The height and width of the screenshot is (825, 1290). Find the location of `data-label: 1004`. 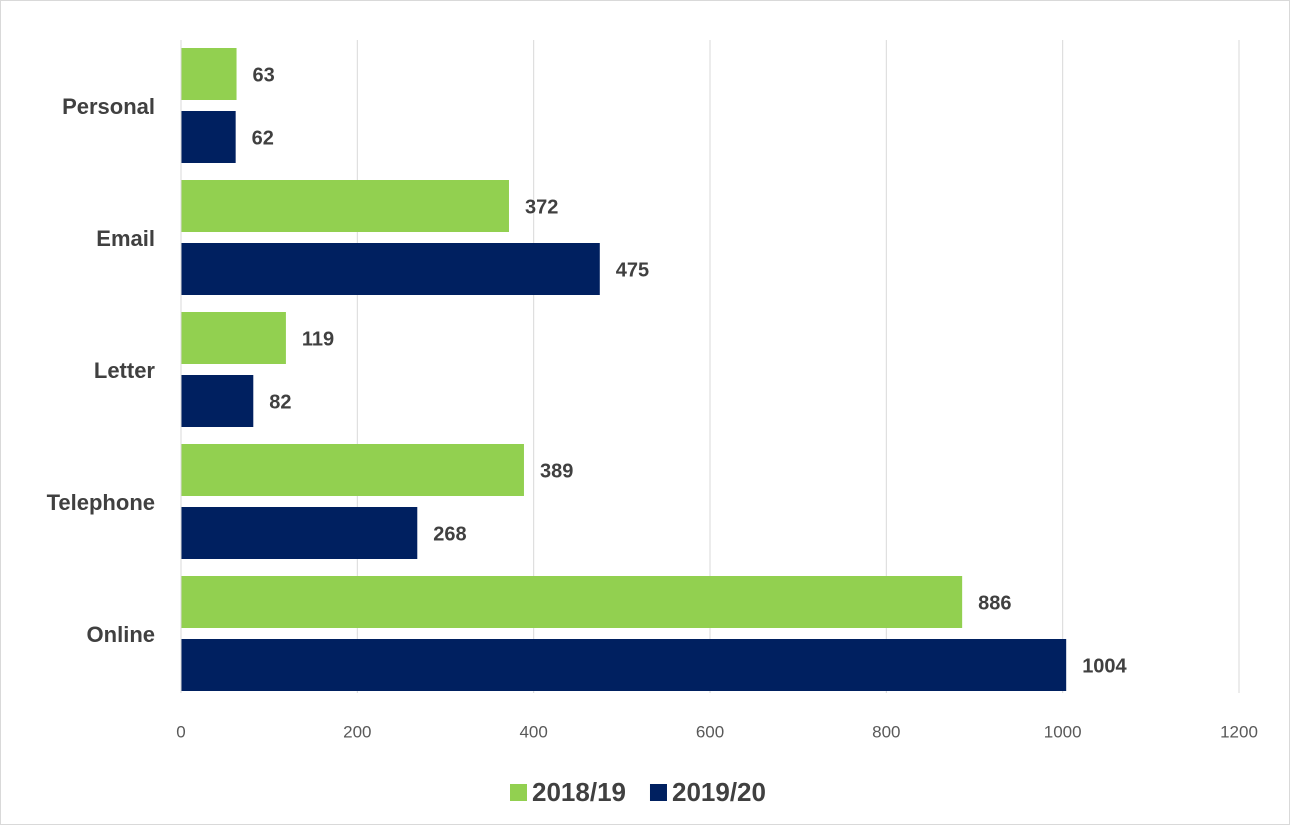

data-label: 1004 is located at coordinates (1104, 666).